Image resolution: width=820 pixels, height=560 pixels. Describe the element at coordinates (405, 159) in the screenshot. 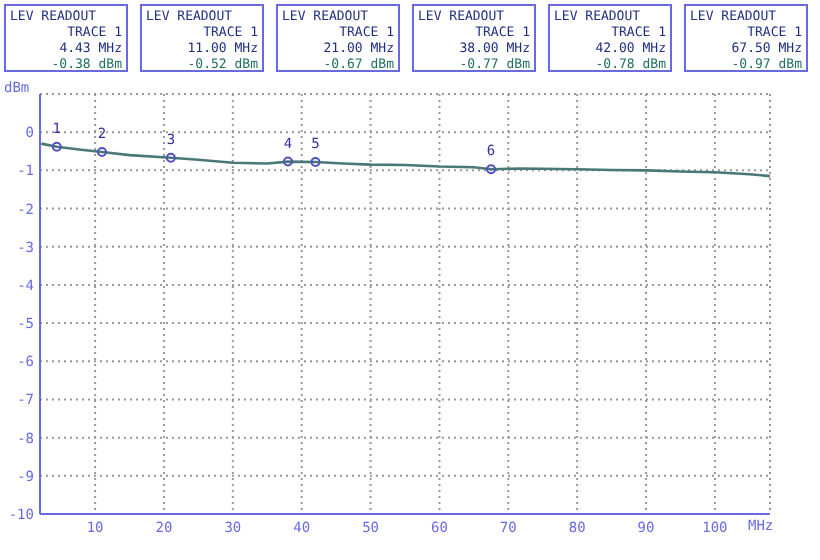

I see `line-series` at that location.